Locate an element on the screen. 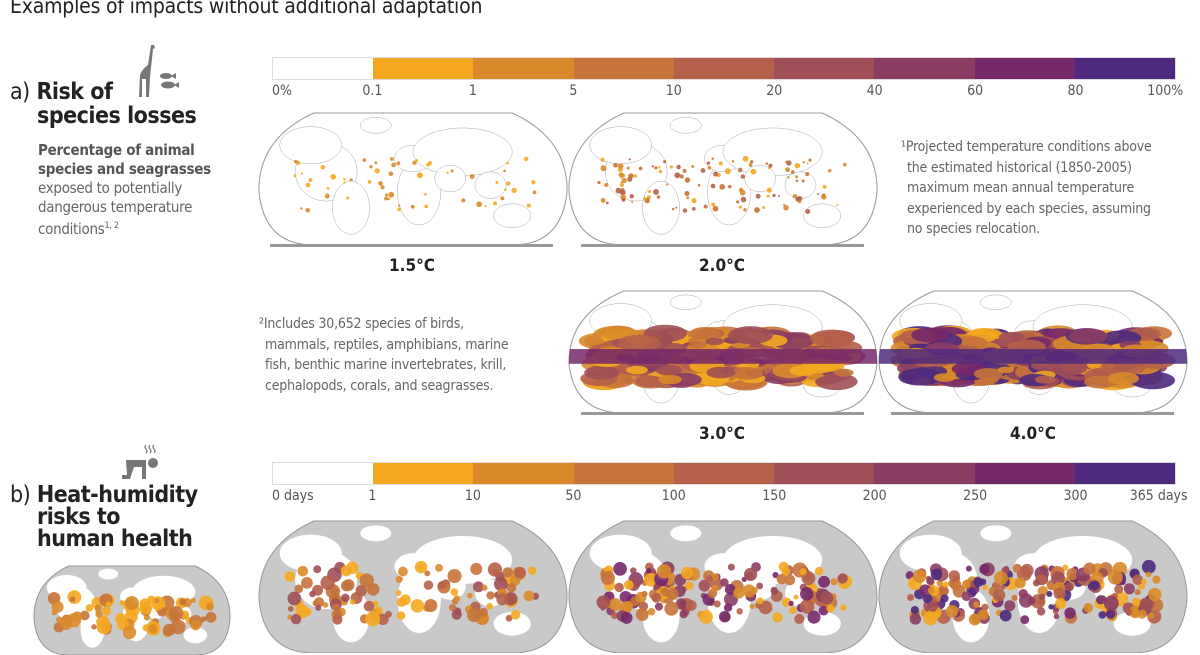 The width and height of the screenshot is (1200, 655). warming-label-2-0: 2.0°C is located at coordinates (722, 266).